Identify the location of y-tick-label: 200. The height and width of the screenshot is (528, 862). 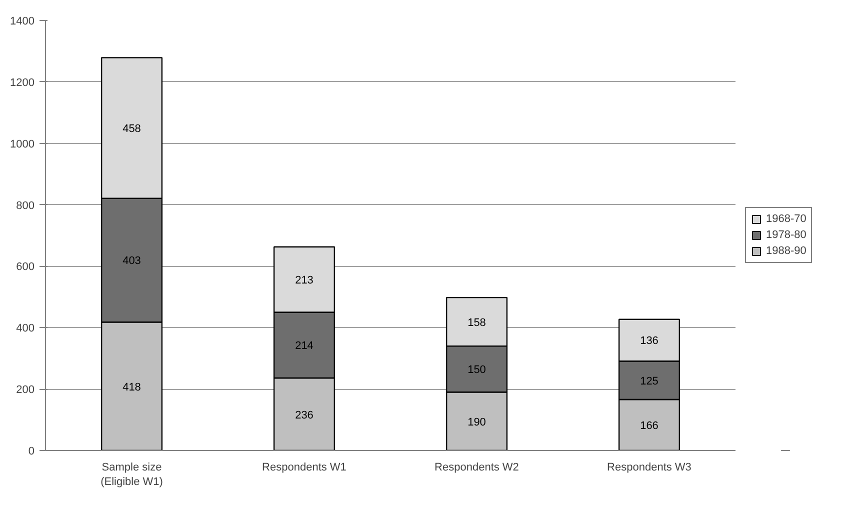
(25, 390).